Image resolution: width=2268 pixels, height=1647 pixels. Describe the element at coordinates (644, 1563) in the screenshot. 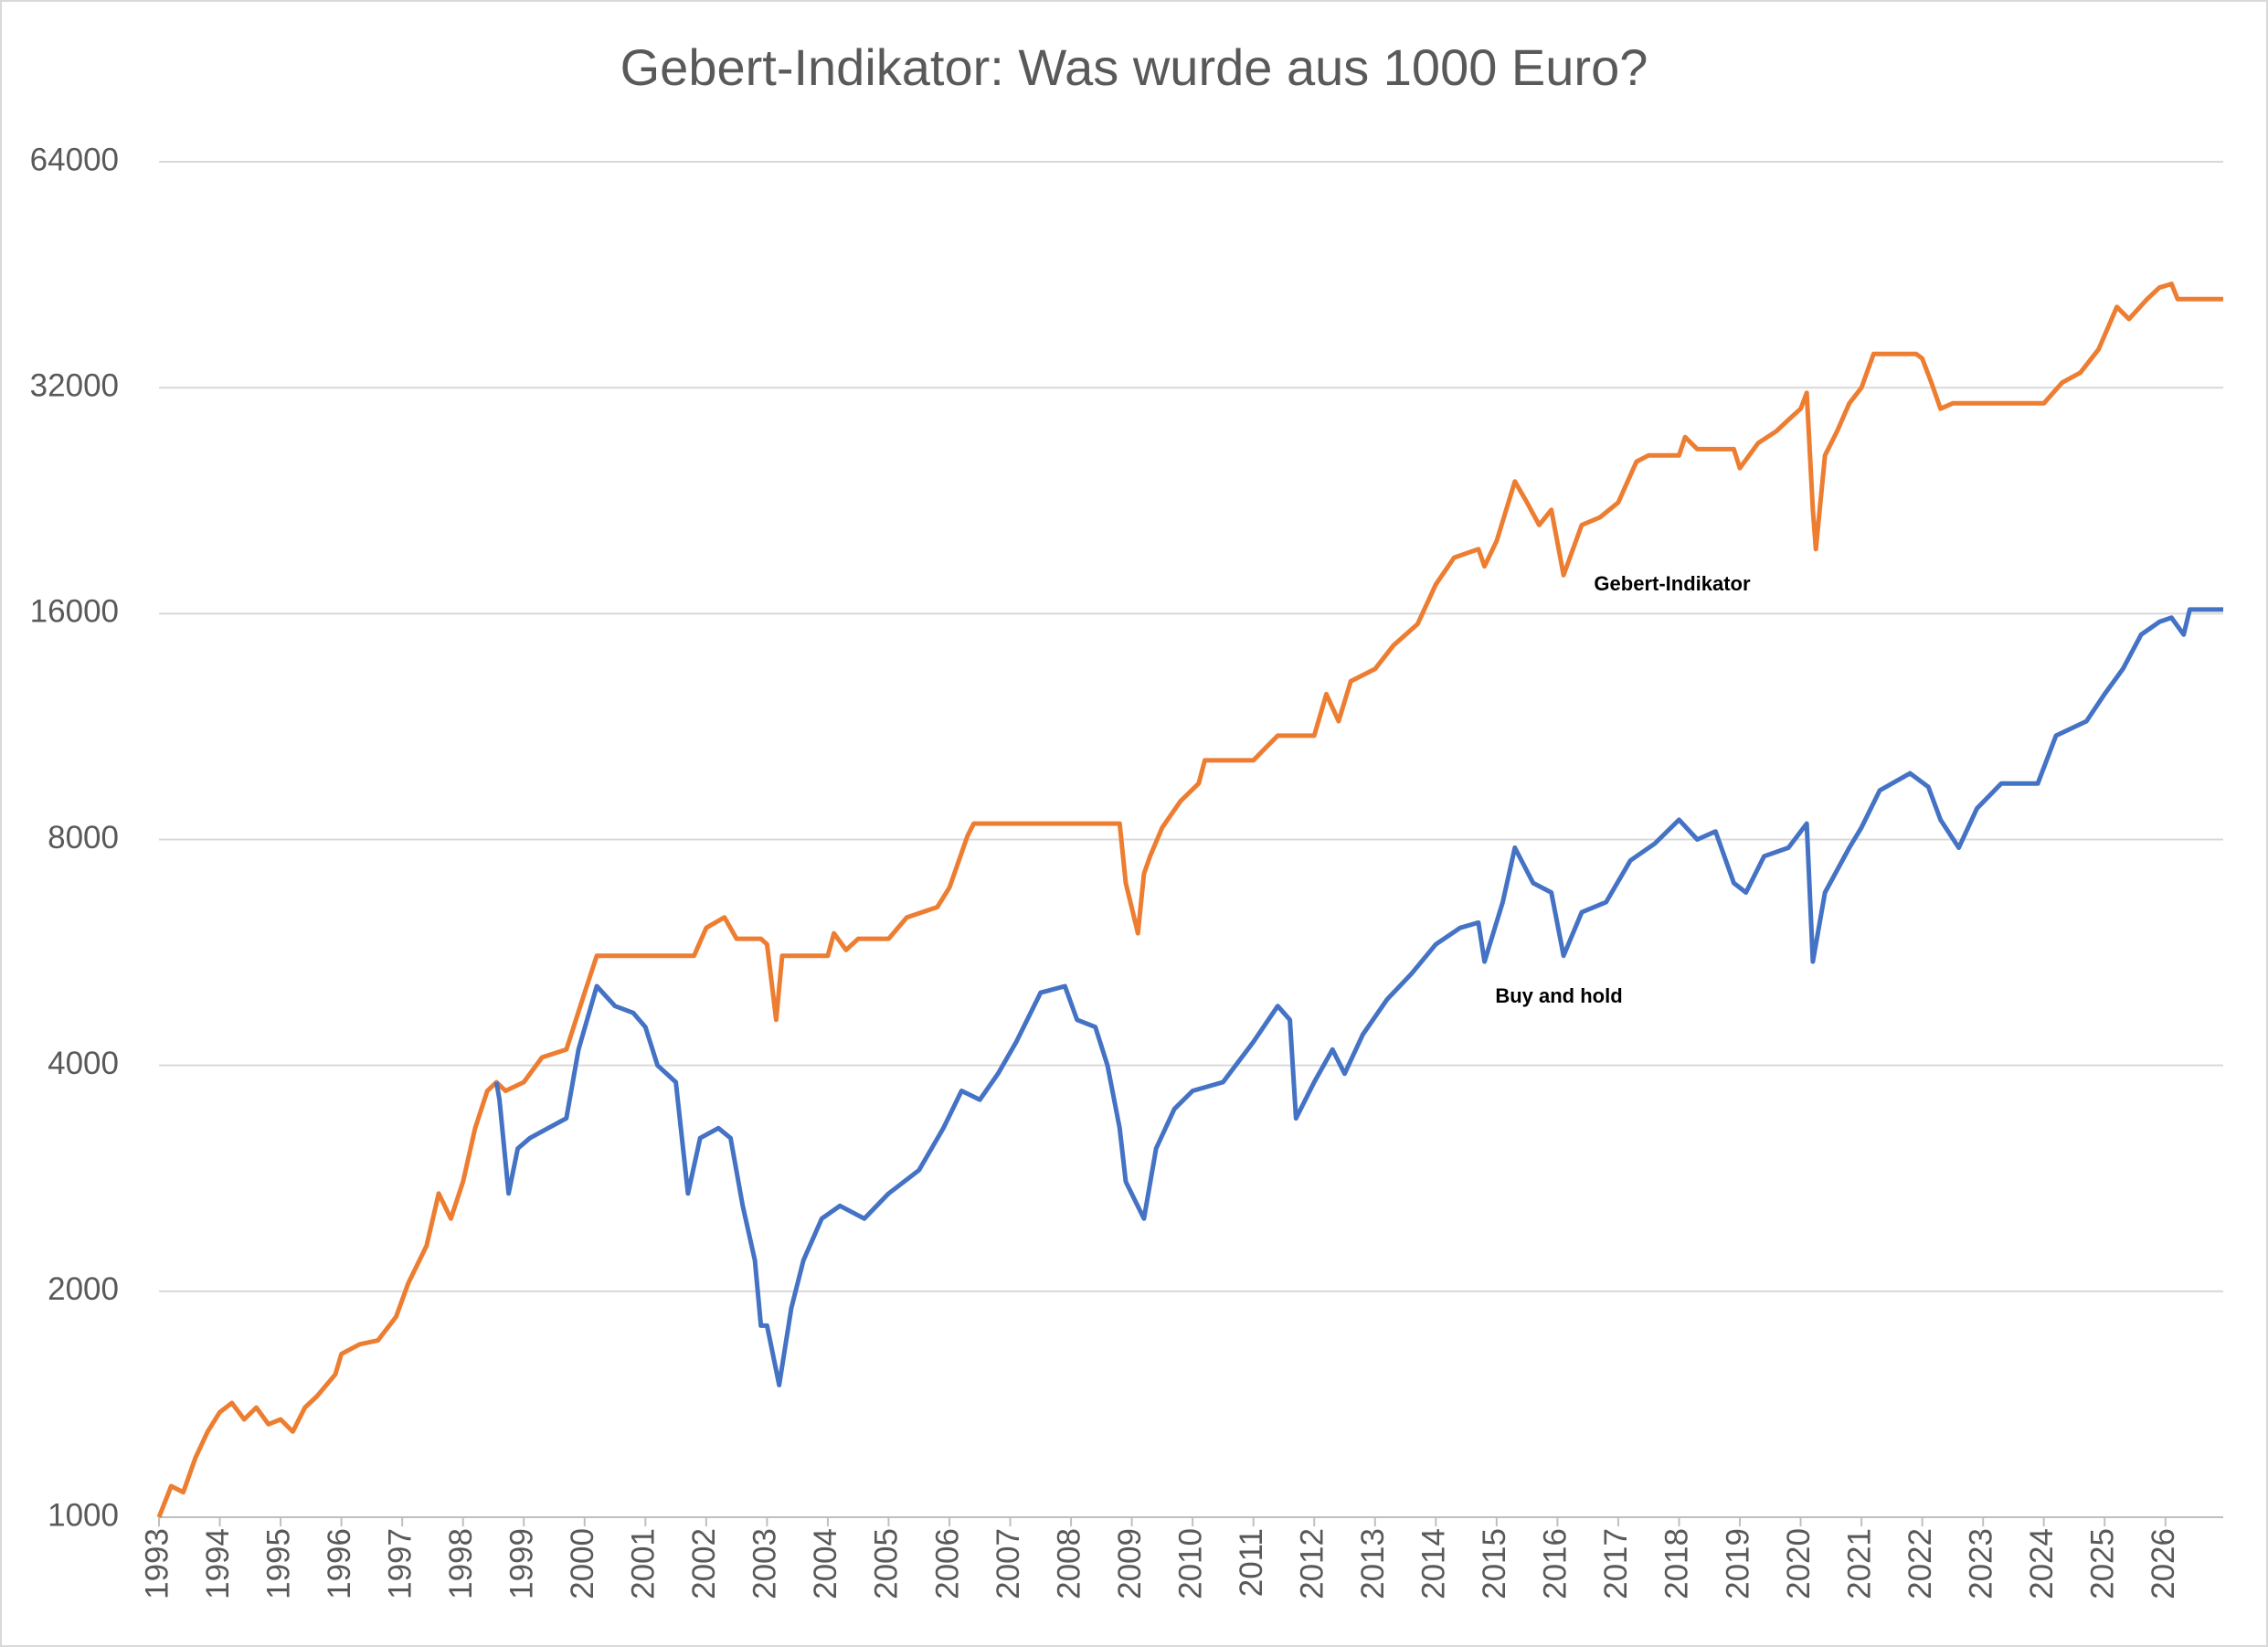

I see `x-tick-label: 2001` at that location.